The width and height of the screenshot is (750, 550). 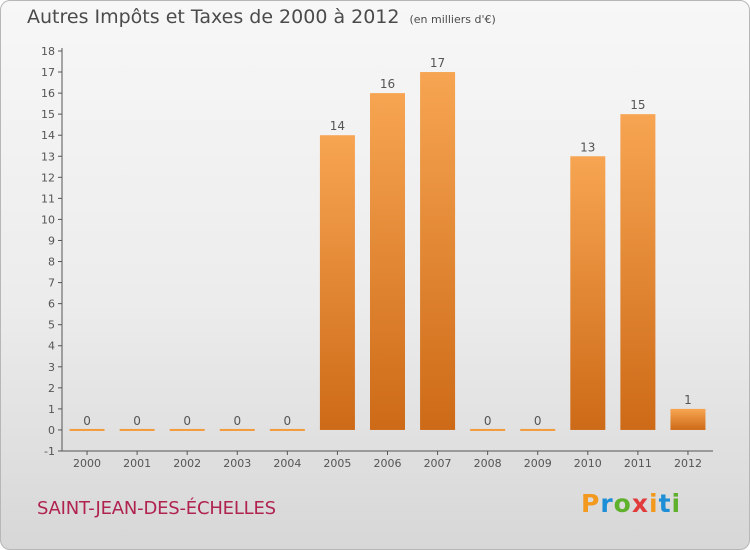 I want to click on logo-letter: o, so click(x=622, y=503).